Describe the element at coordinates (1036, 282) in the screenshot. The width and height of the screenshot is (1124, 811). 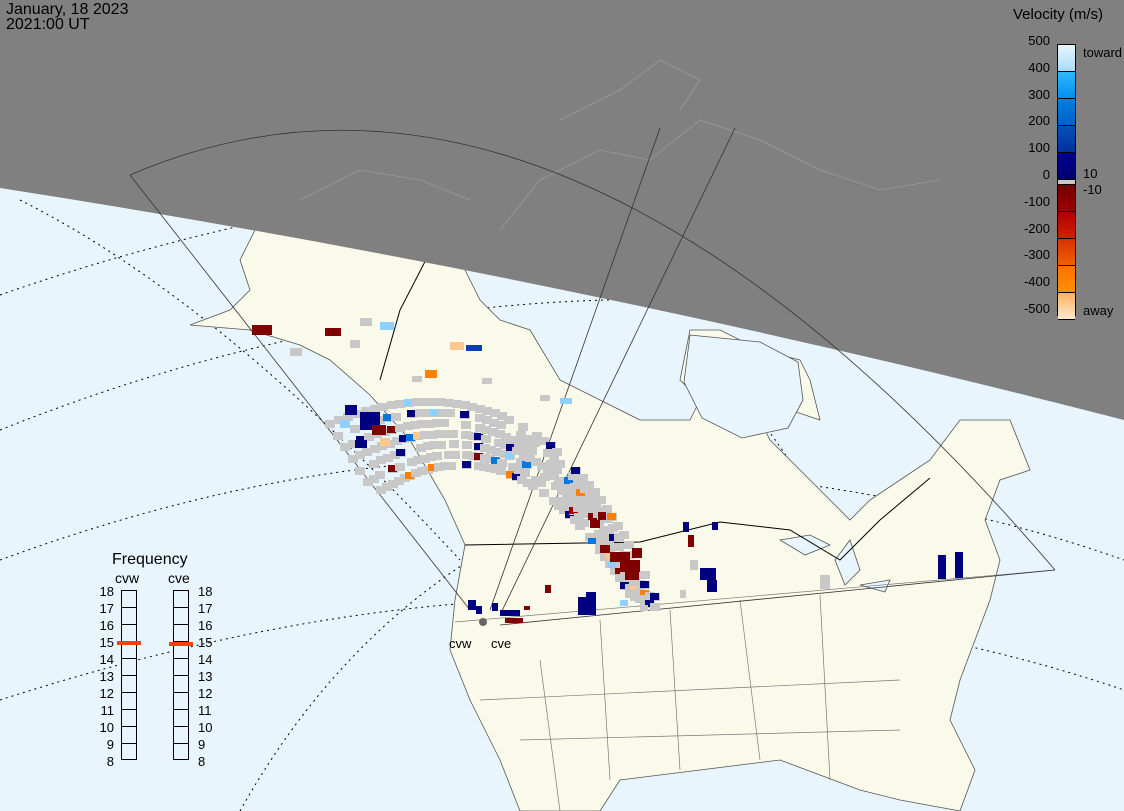
I see `velocity-tick: -400` at that location.